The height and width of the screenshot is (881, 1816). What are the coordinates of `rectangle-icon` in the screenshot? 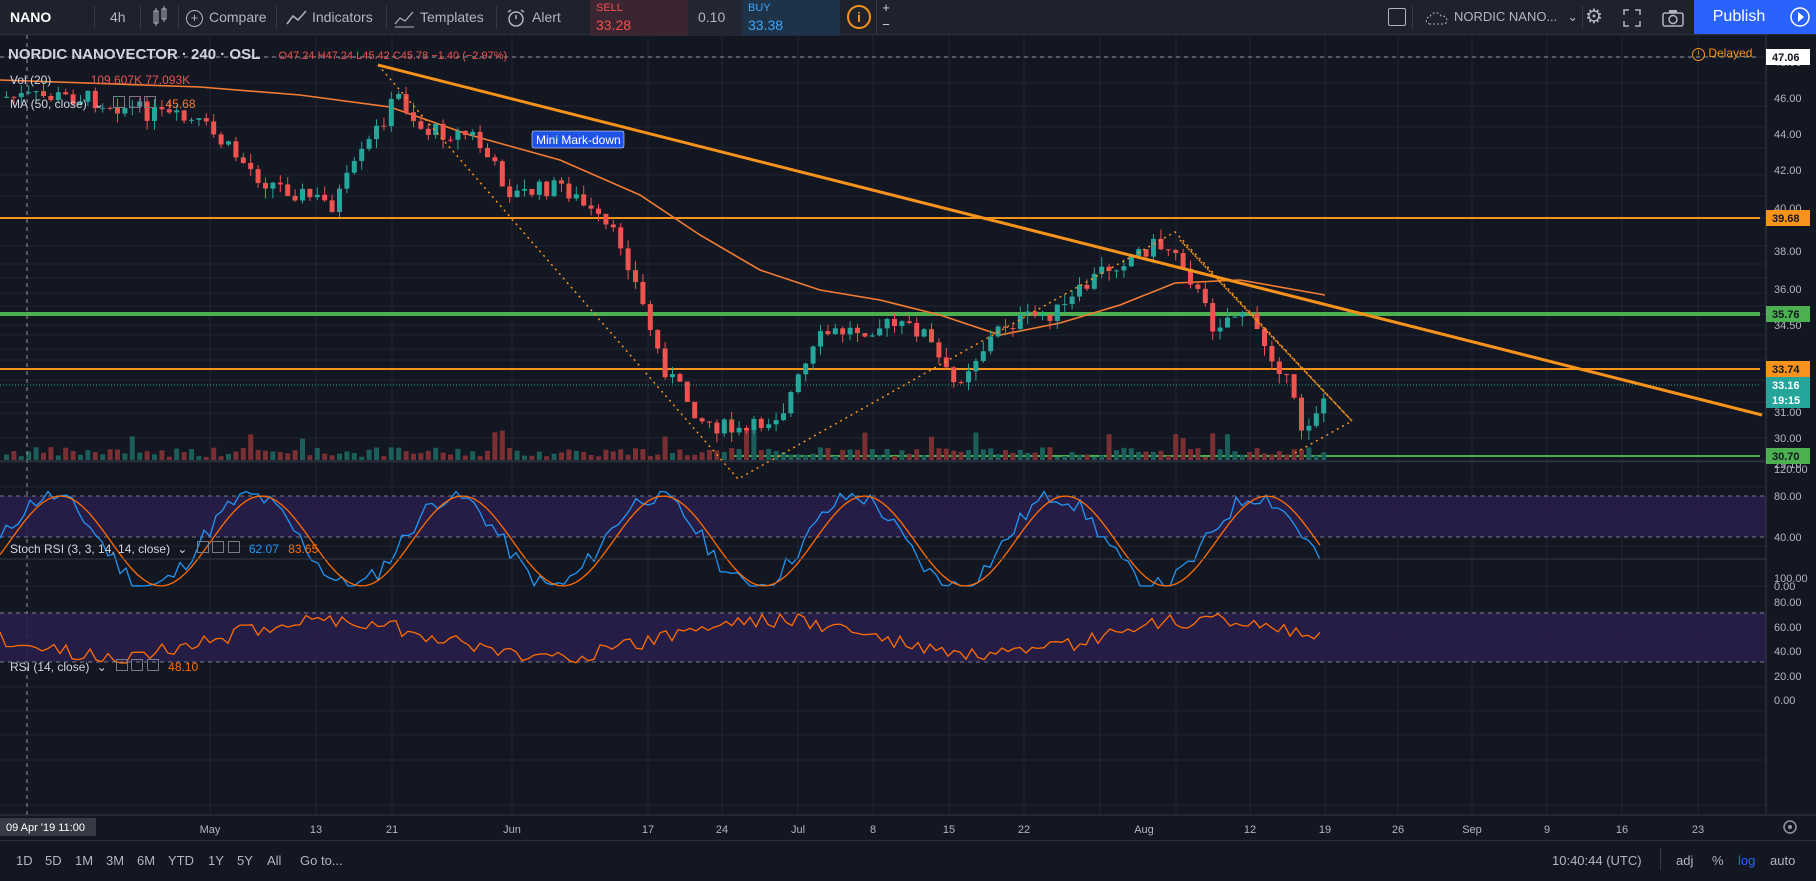 It's located at (1397, 17).